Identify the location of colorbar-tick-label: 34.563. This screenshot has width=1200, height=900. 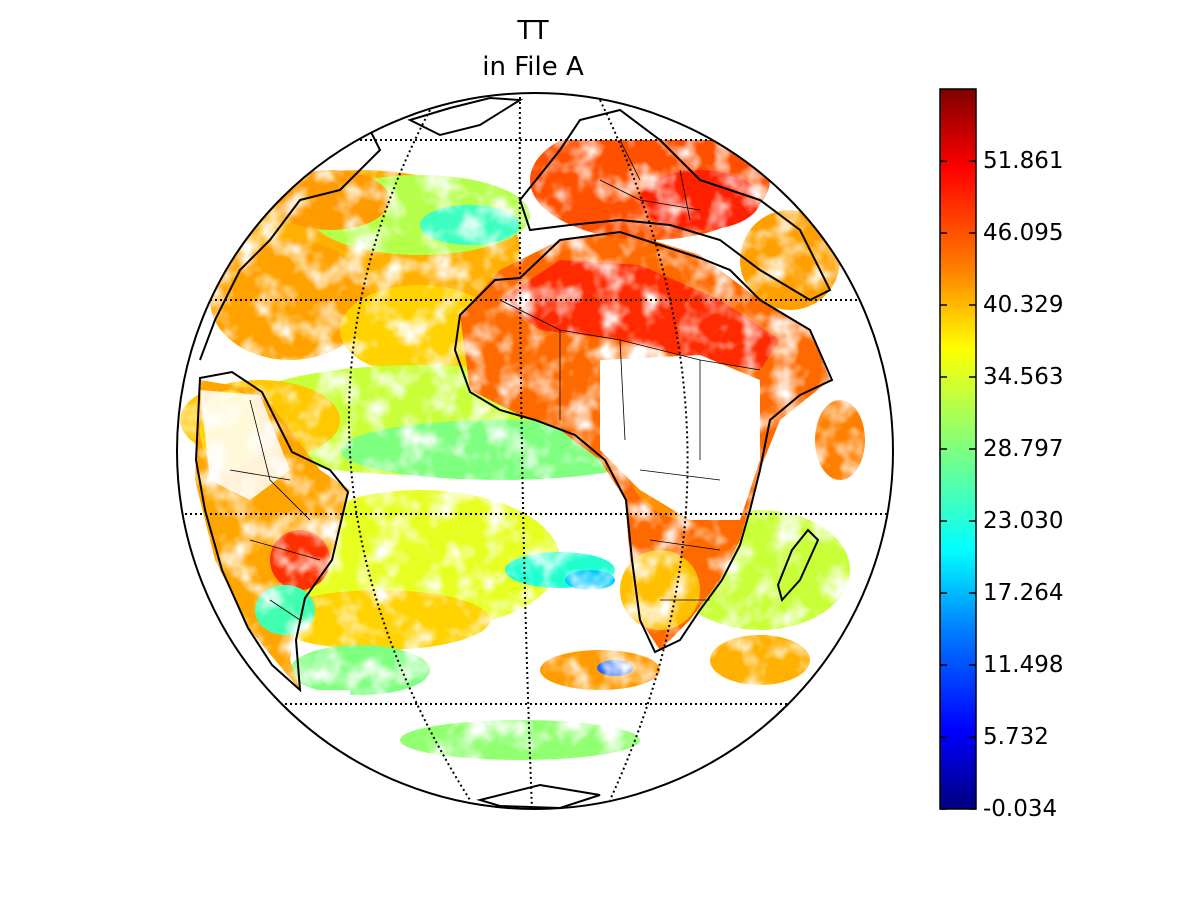
(1023, 376).